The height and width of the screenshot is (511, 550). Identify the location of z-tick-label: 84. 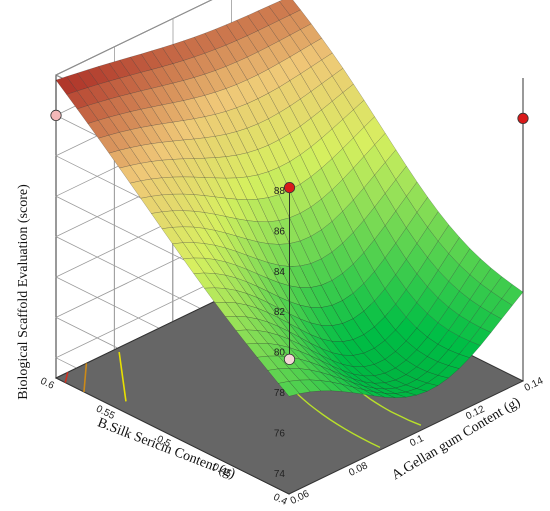
(280, 272).